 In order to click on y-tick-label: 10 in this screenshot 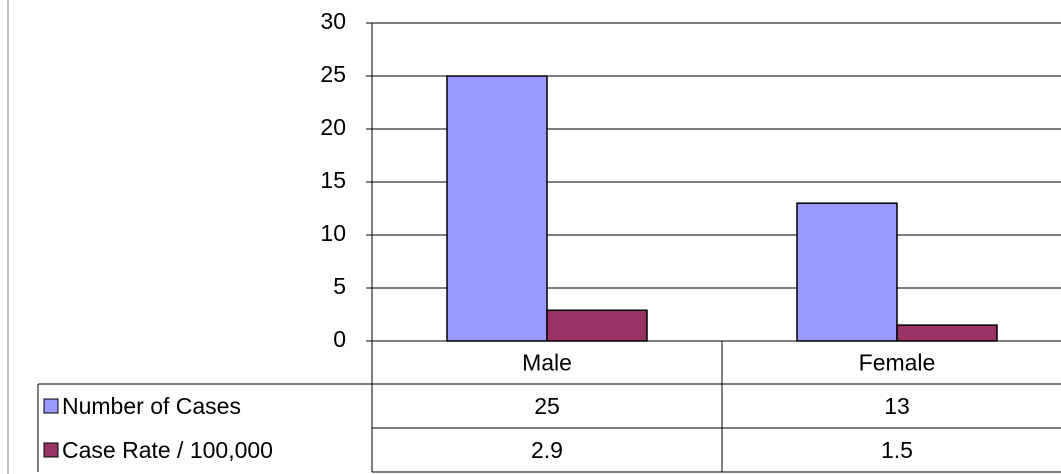, I will do `click(333, 233)`.